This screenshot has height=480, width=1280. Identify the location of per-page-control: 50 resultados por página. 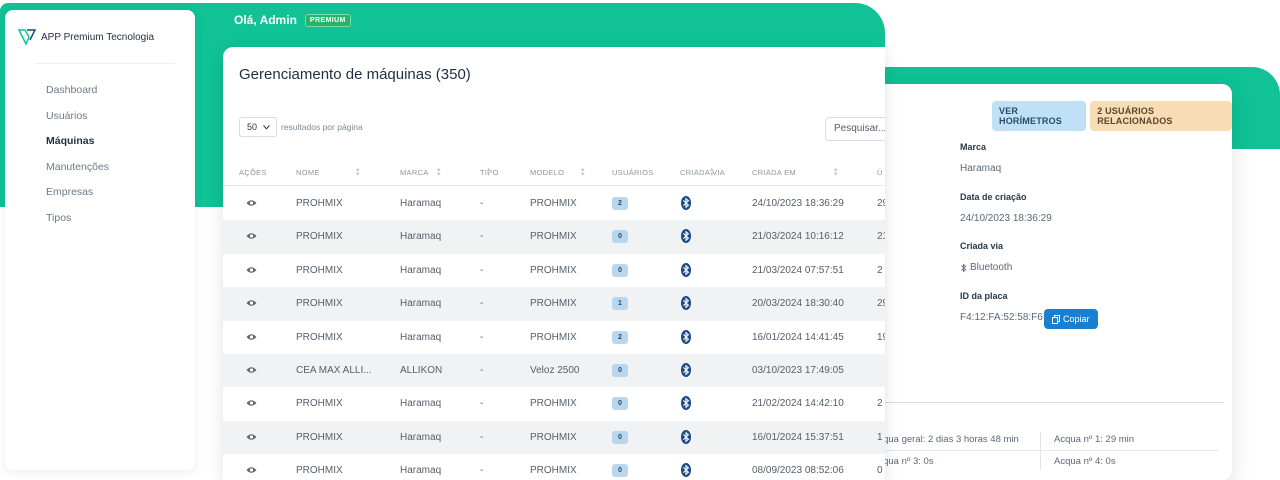
(301, 127).